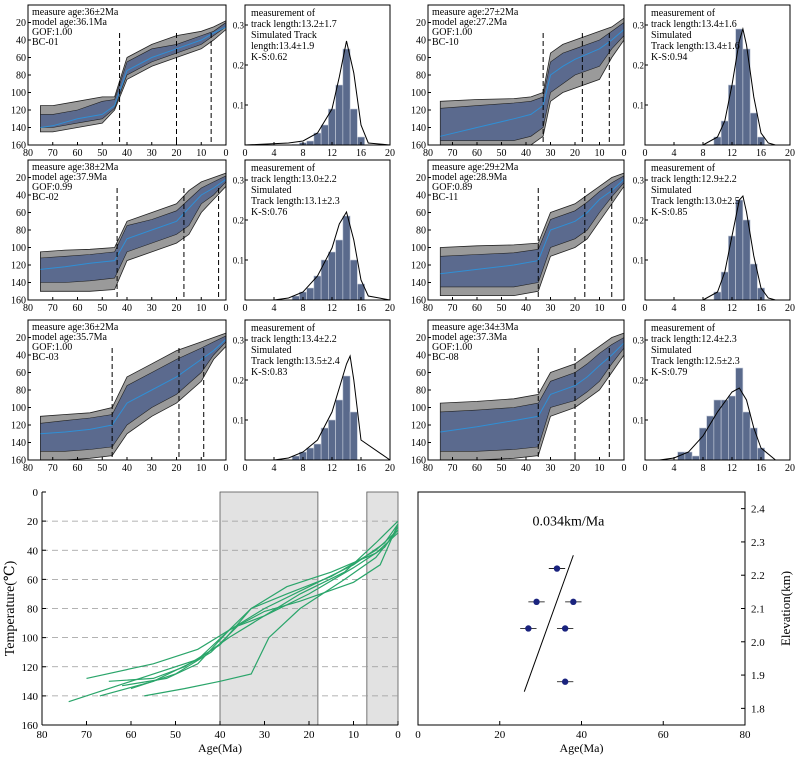 Image resolution: width=800 pixels, height=760 pixels. What do you see at coordinates (445, 197) in the screenshot?
I see `model-label: BC-11` at bounding box center [445, 197].